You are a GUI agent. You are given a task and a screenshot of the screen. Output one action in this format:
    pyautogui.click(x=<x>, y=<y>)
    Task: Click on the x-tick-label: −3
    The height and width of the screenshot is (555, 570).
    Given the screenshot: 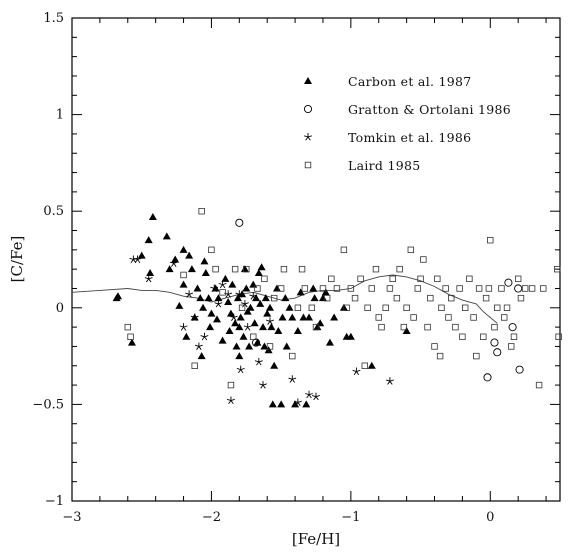 What is the action you would take?
    pyautogui.click(x=71, y=517)
    